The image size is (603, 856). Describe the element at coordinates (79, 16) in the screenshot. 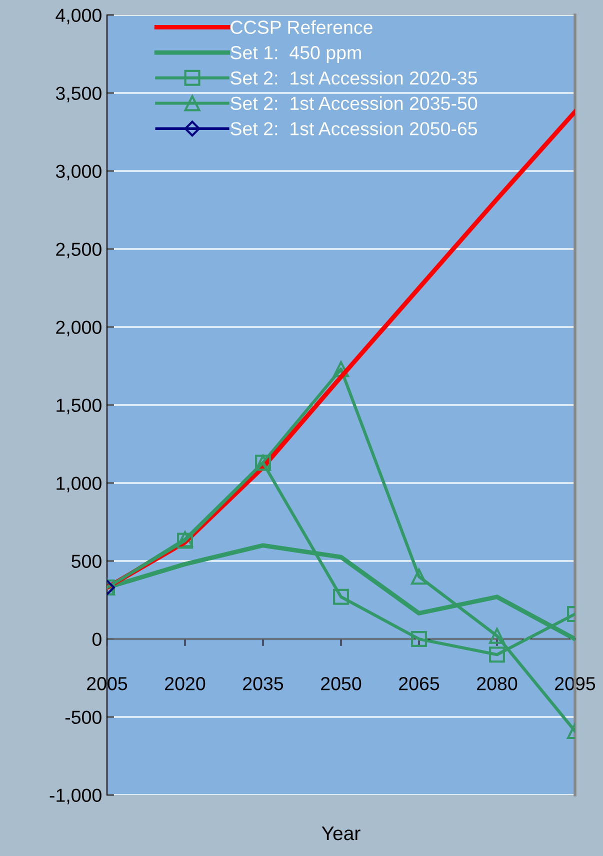

I see `y-tick-label: 4,000` at that location.